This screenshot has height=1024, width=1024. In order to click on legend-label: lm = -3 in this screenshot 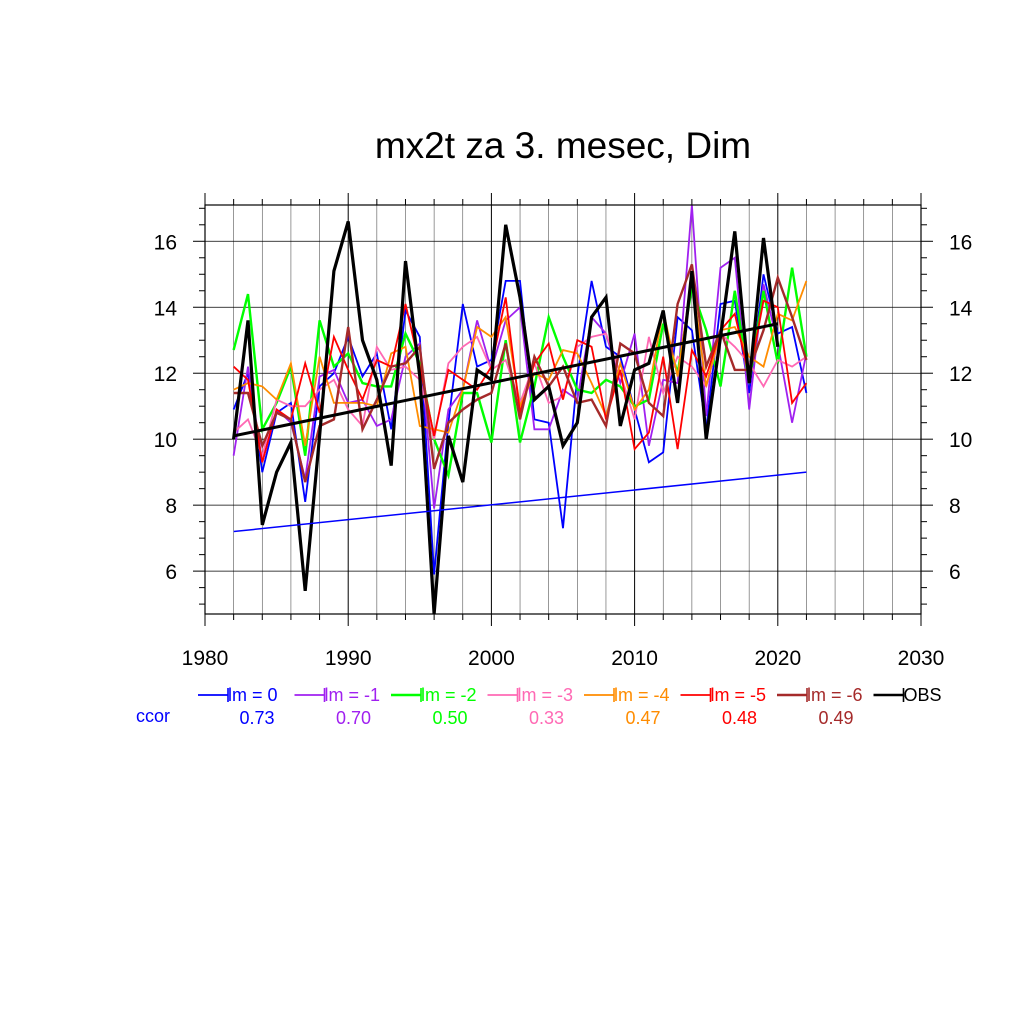, I will do `click(546, 695)`.